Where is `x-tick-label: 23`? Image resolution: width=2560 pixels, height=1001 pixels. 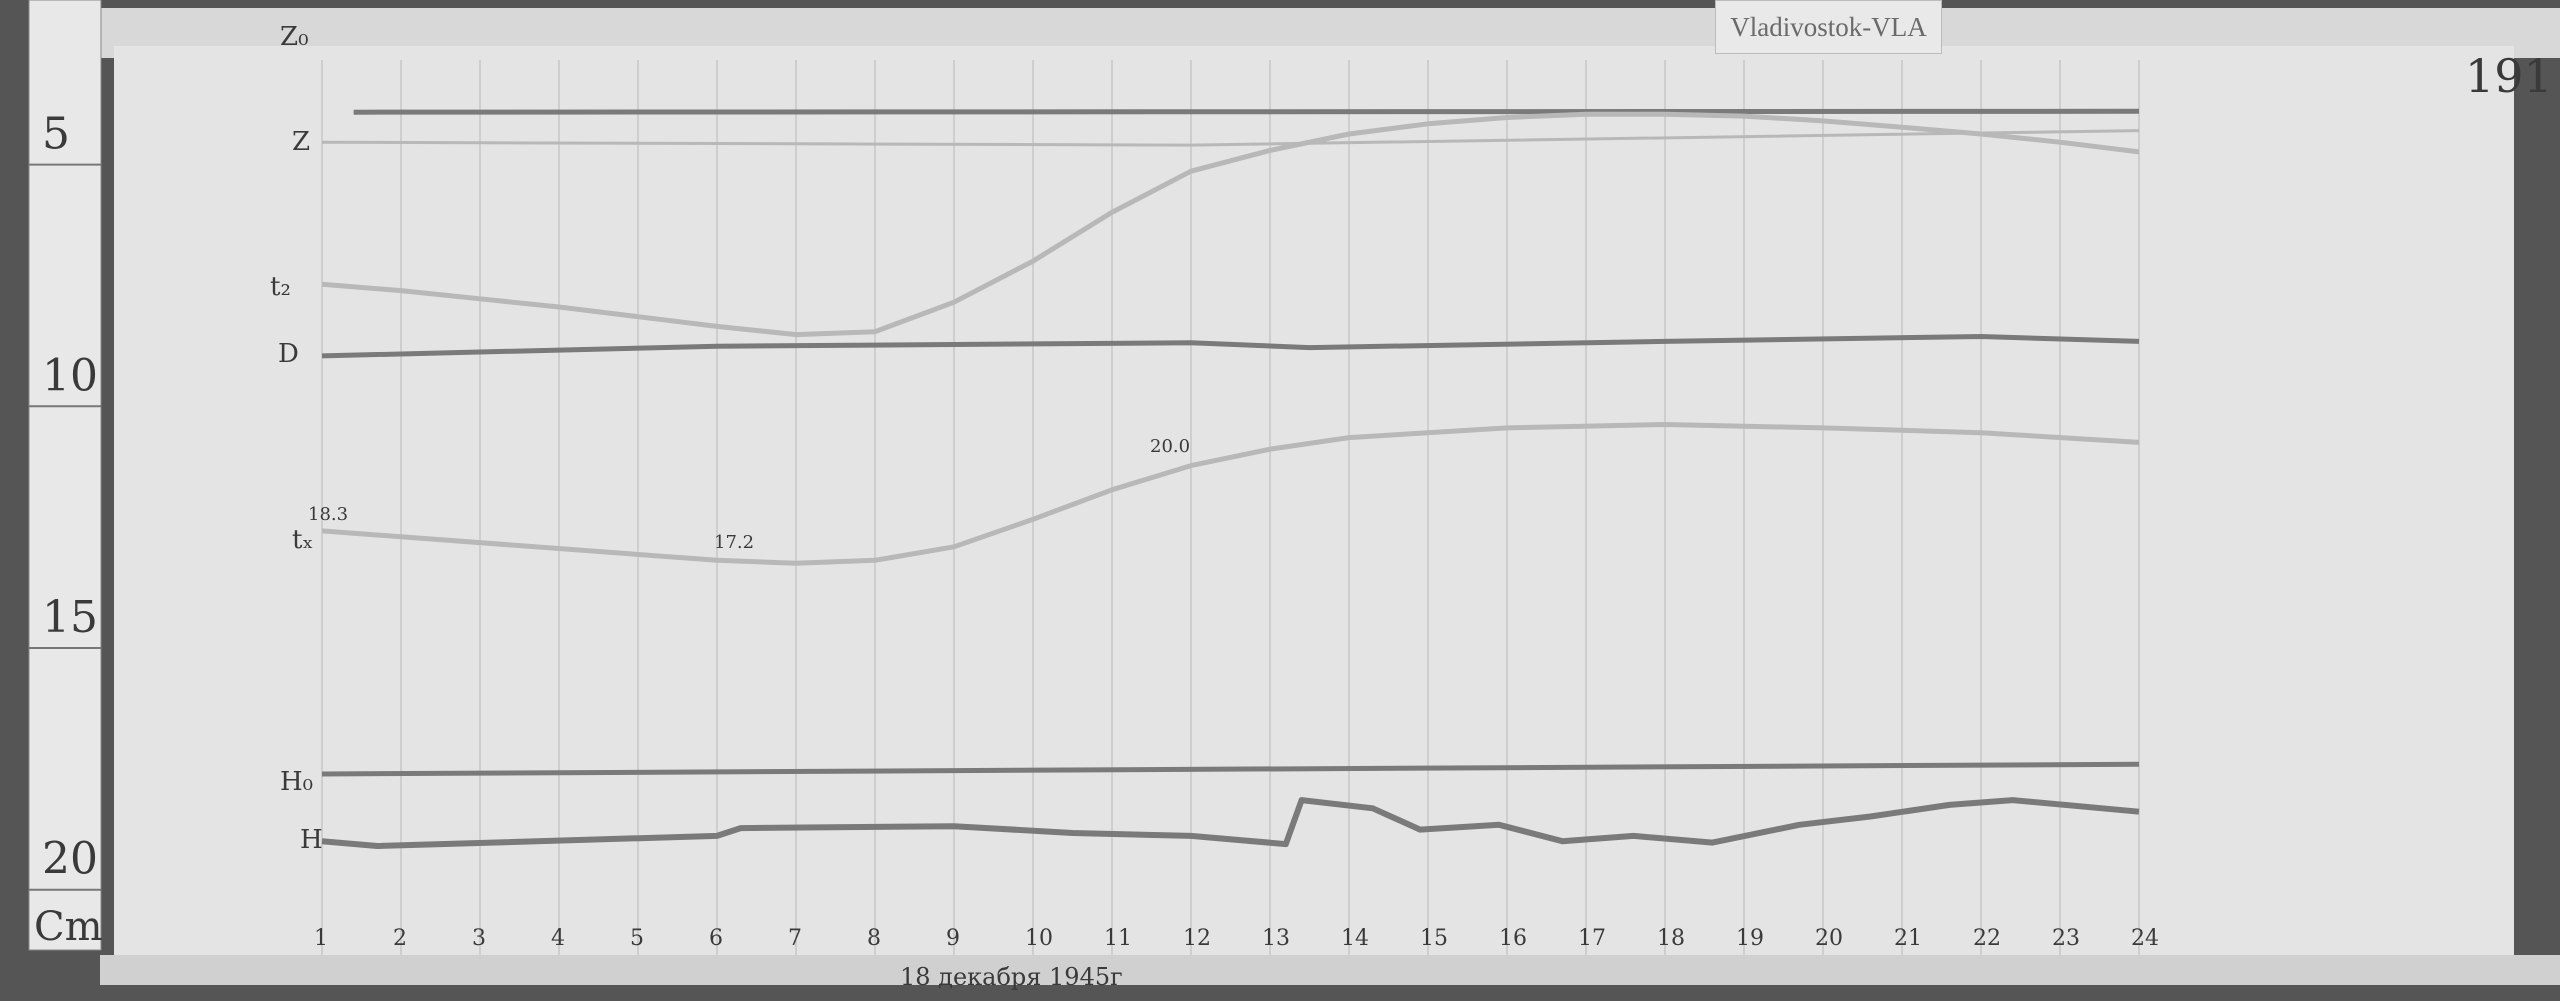
x-tick-label: 23 is located at coordinates (2066, 938).